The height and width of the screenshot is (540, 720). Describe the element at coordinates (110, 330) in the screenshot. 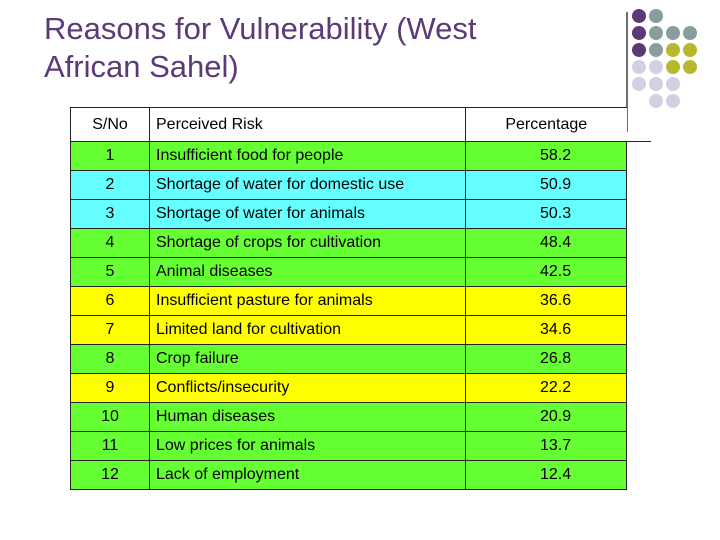

I see `row-sno: 7` at that location.